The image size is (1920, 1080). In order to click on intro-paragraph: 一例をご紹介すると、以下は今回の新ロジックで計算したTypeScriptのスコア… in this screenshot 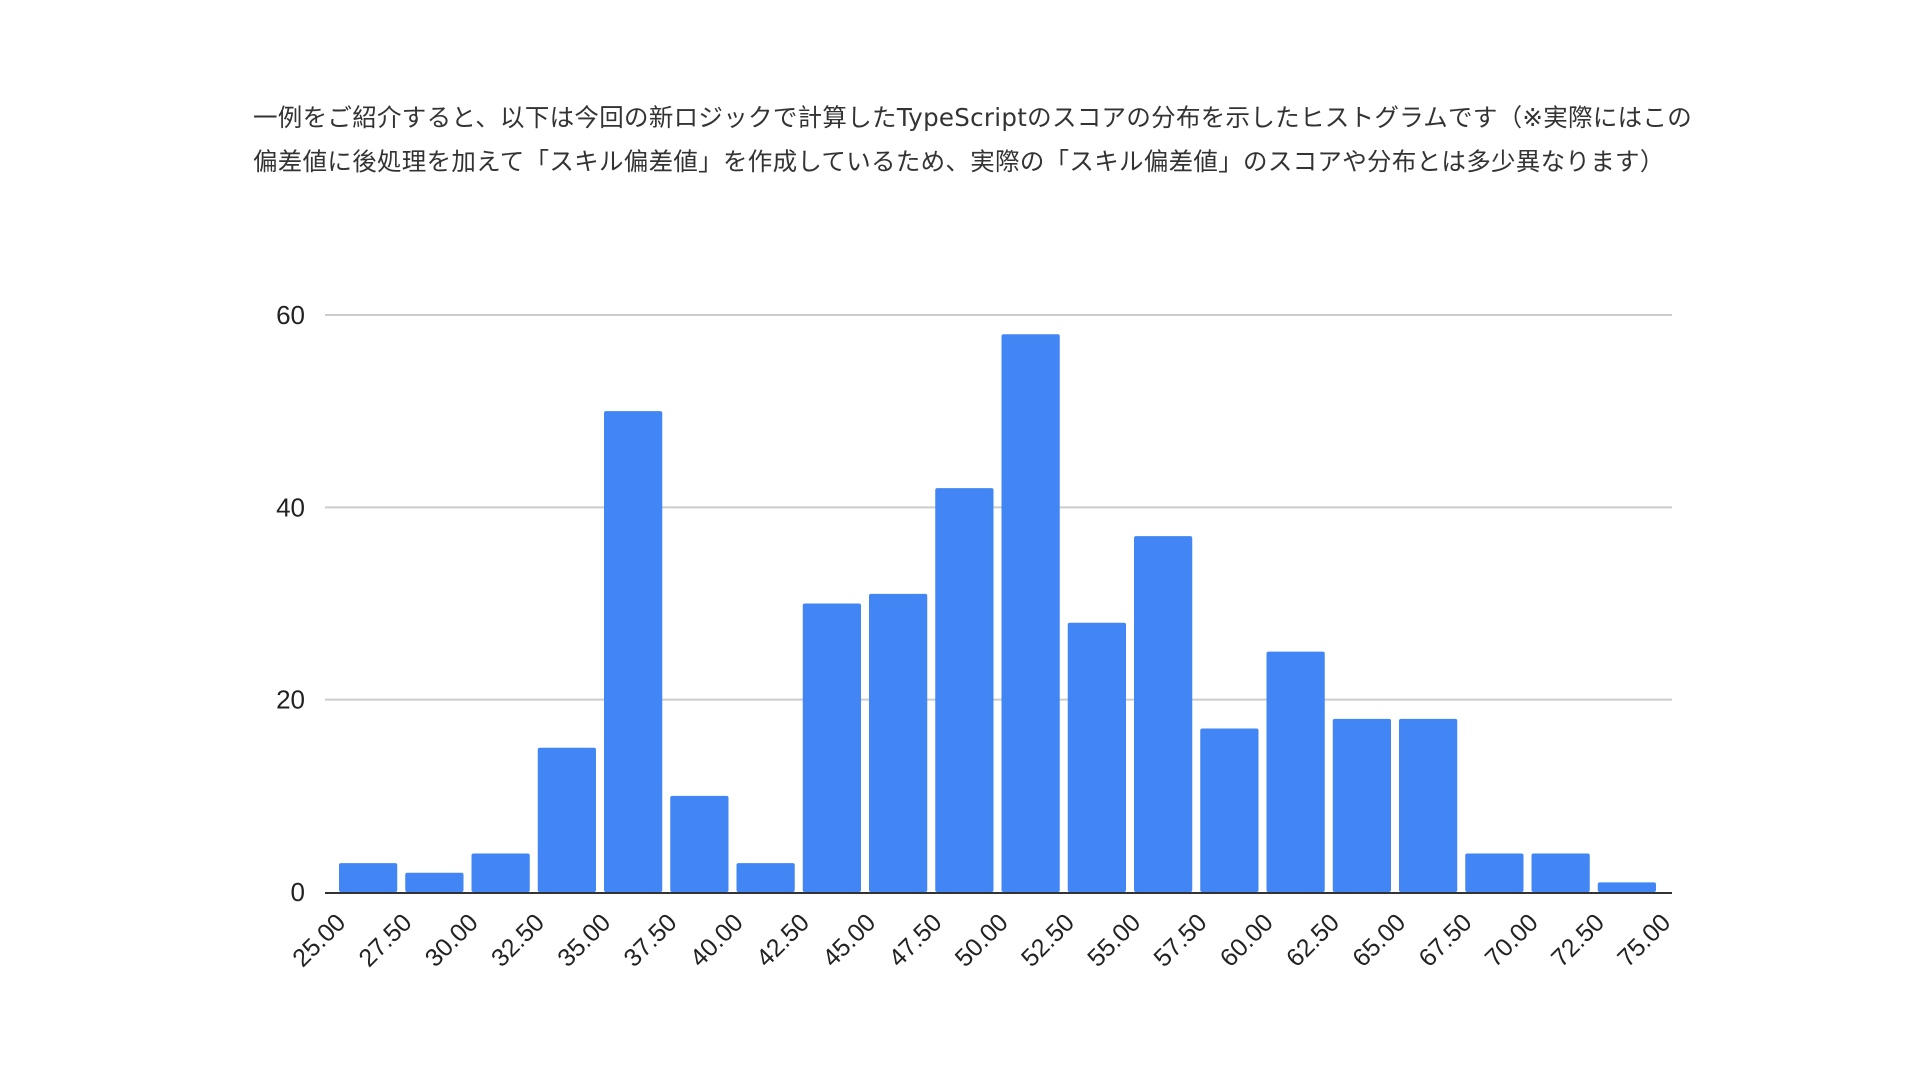, I will do `click(973, 139)`.